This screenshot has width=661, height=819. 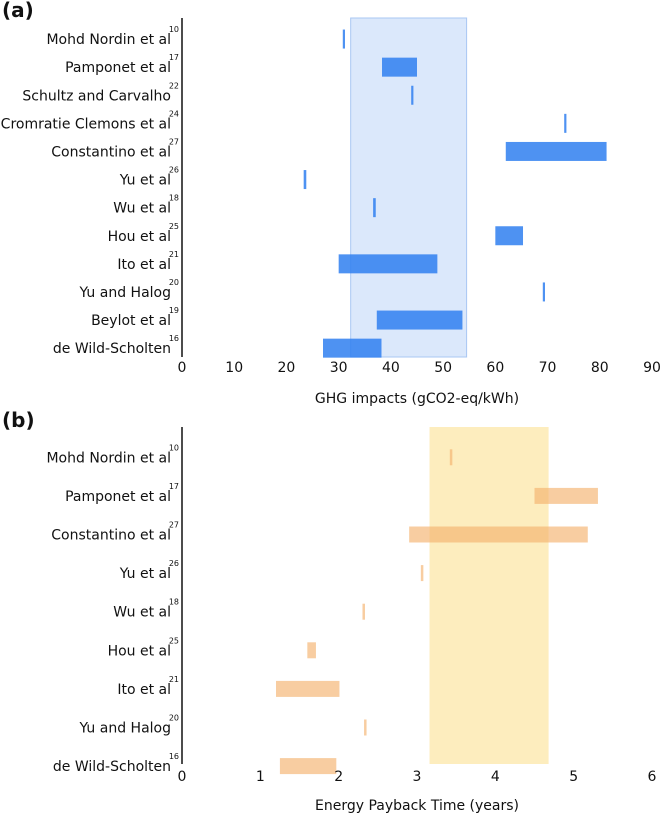 I want to click on x-tick-label: 6, so click(x=652, y=777).